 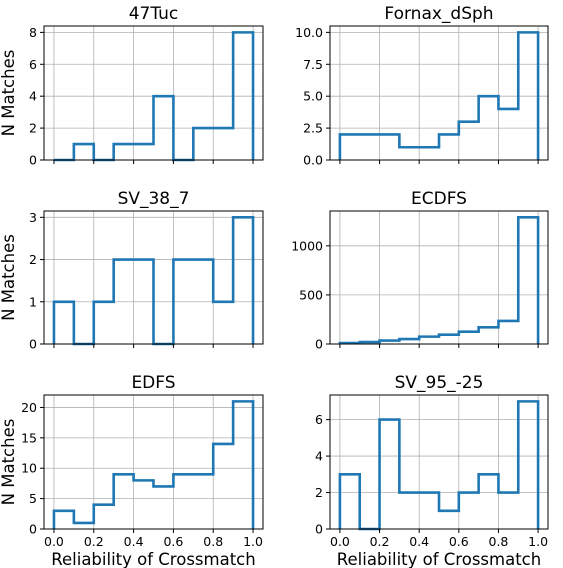 What do you see at coordinates (439, 199) in the screenshot?
I see `chart-title: ECDFS` at bounding box center [439, 199].